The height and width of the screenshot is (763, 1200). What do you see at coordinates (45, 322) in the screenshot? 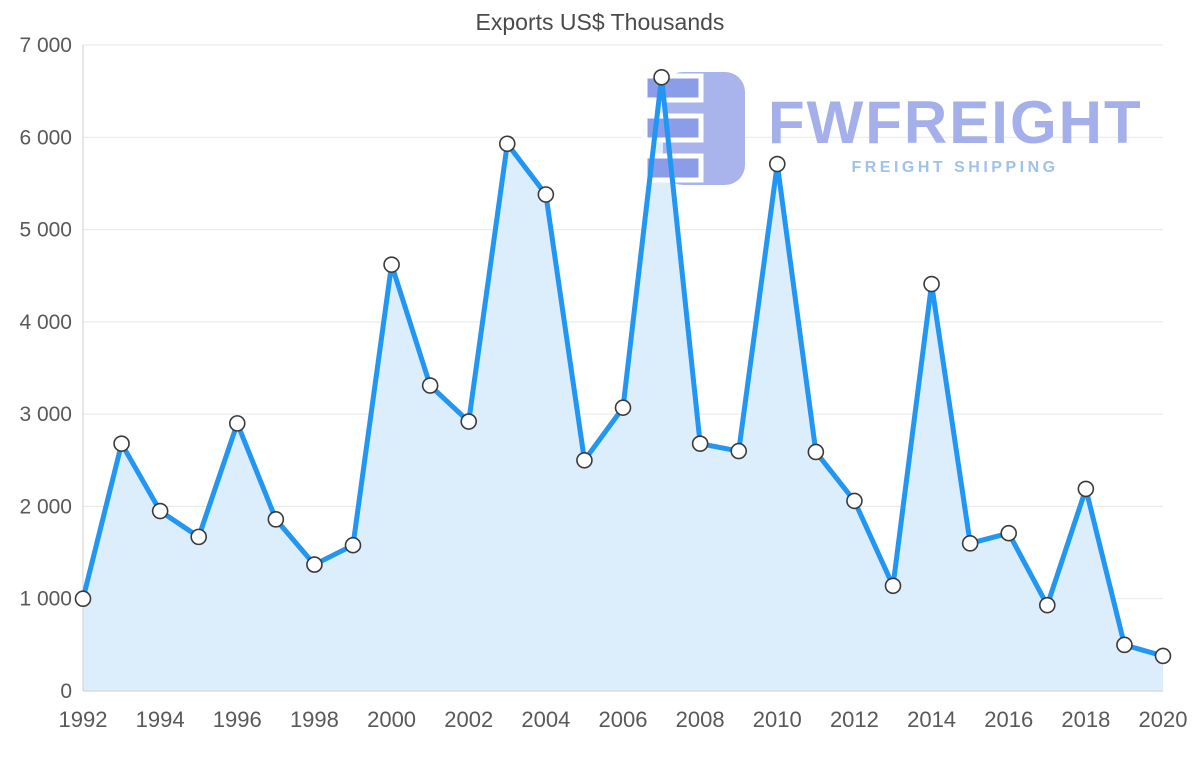
I see `y-axis-label: 4 000` at bounding box center [45, 322].